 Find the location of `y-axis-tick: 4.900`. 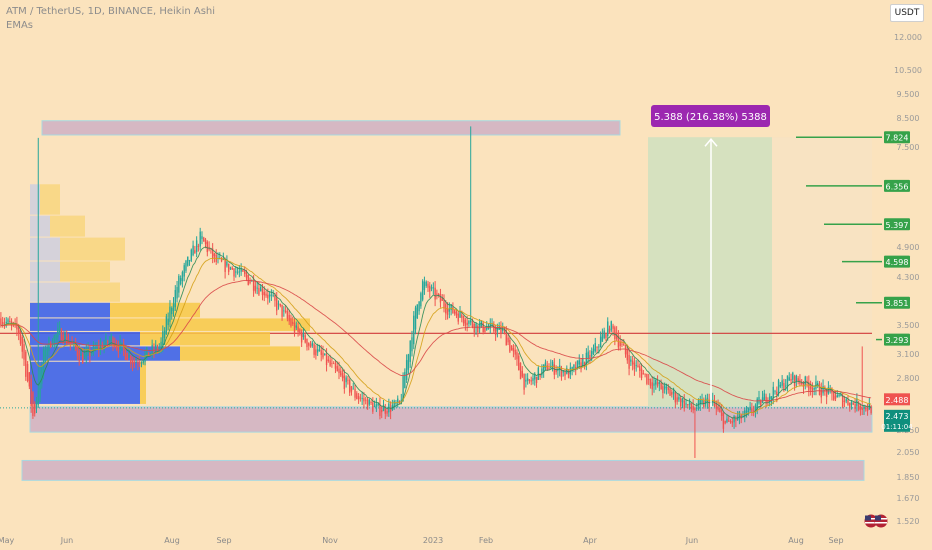

y-axis-tick: 4.900 is located at coordinates (908, 247).